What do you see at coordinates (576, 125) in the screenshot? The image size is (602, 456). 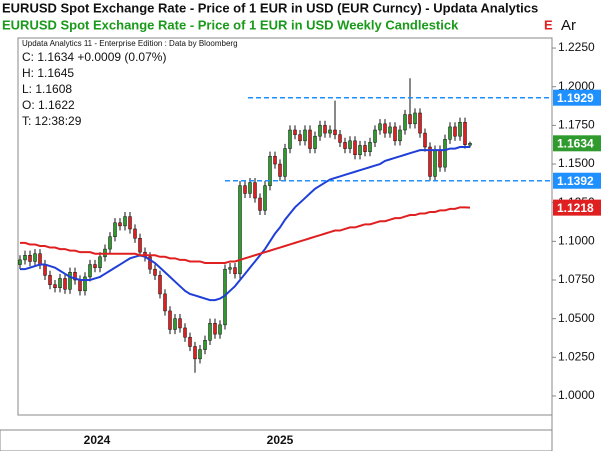 I see `y-tick-label: 1.1750` at bounding box center [576, 125].